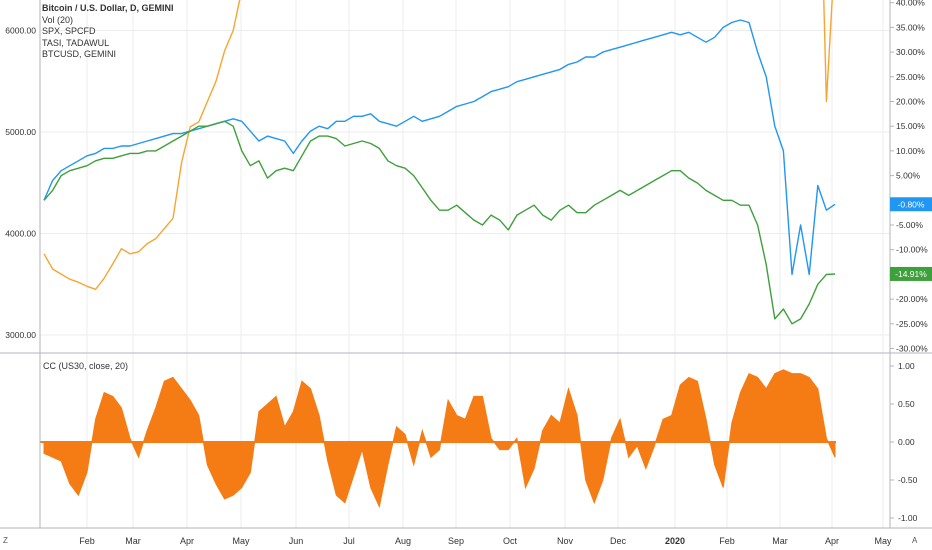  What do you see at coordinates (910, 27) in the screenshot?
I see `right-tick-label: 35.00%` at bounding box center [910, 27].